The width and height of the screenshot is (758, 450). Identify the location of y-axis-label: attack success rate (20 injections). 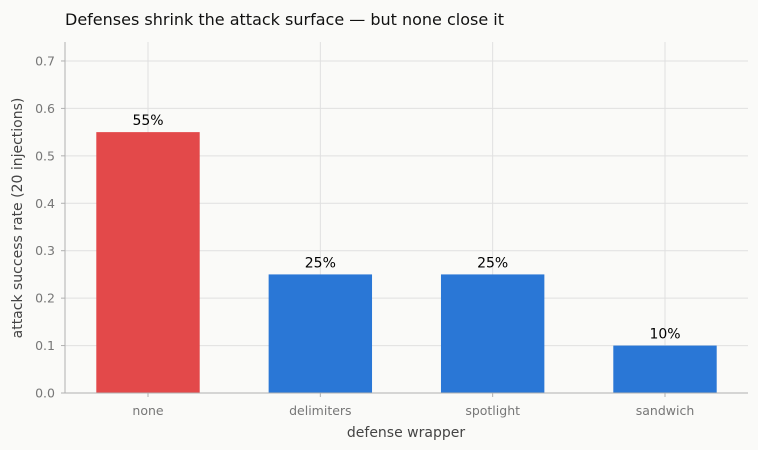
(18, 218).